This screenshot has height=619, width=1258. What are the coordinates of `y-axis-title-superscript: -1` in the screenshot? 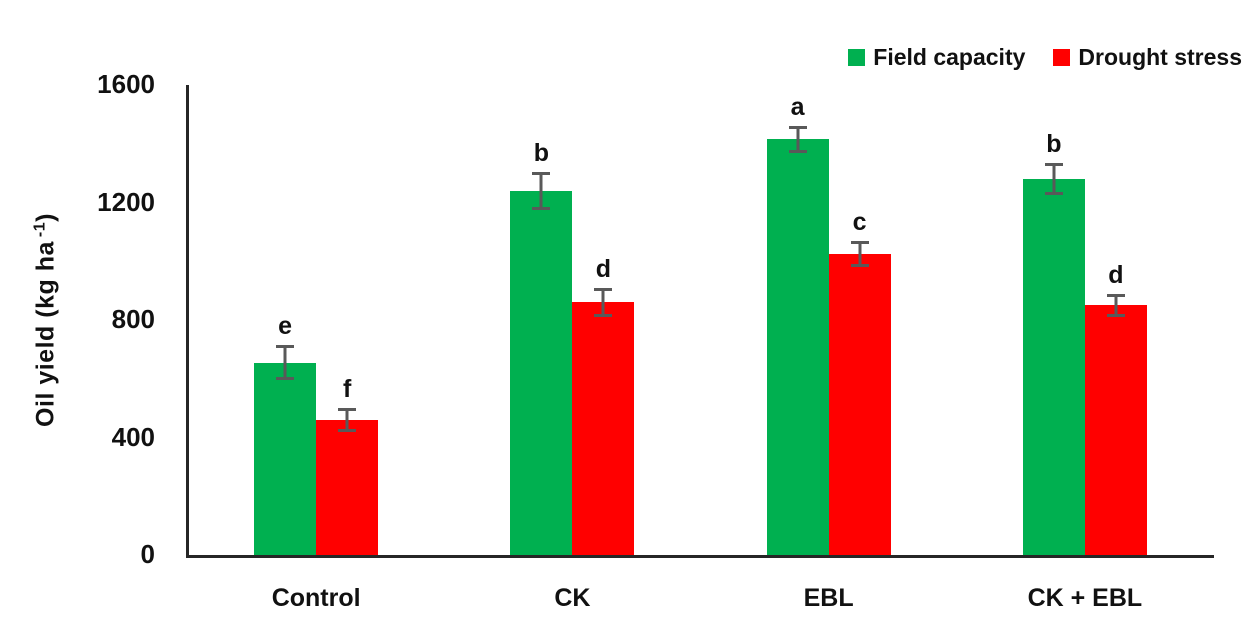 It's located at (40, 229).